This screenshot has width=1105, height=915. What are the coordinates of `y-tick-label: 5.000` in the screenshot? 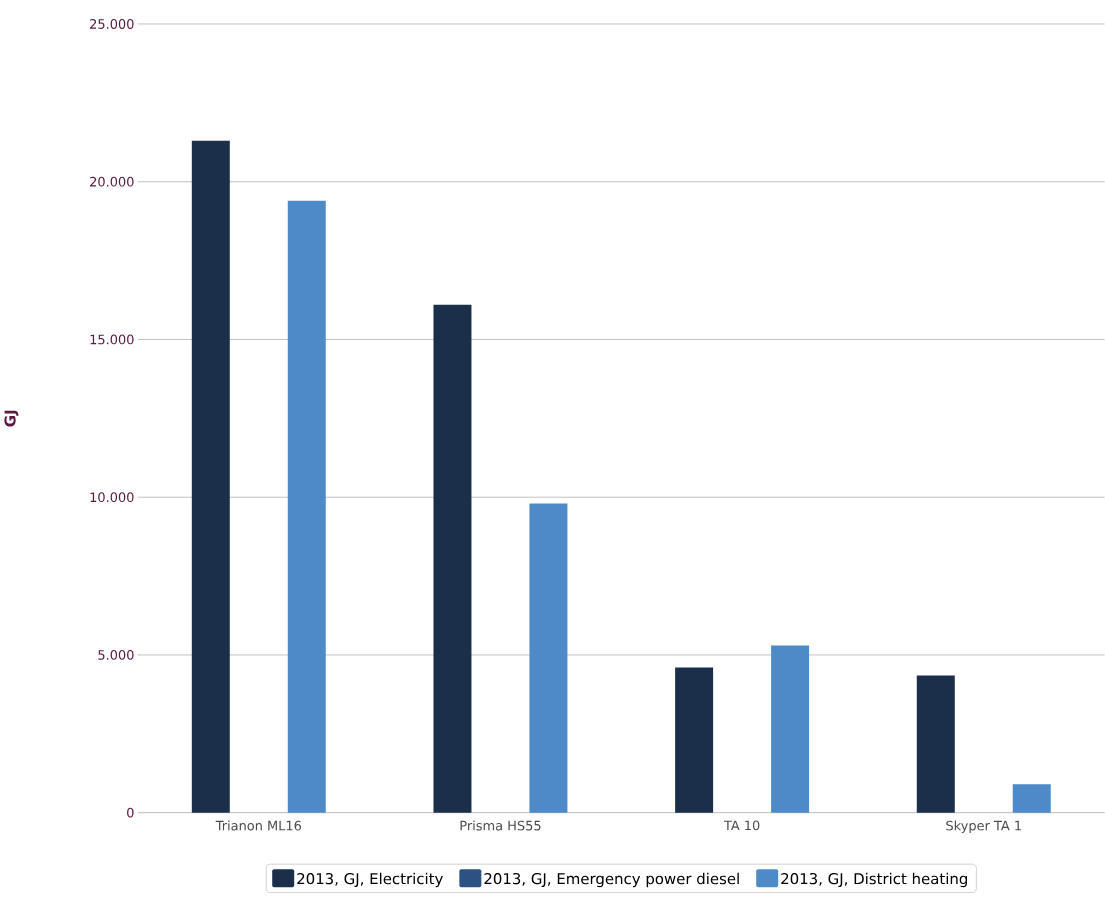 It's located at (116, 655).